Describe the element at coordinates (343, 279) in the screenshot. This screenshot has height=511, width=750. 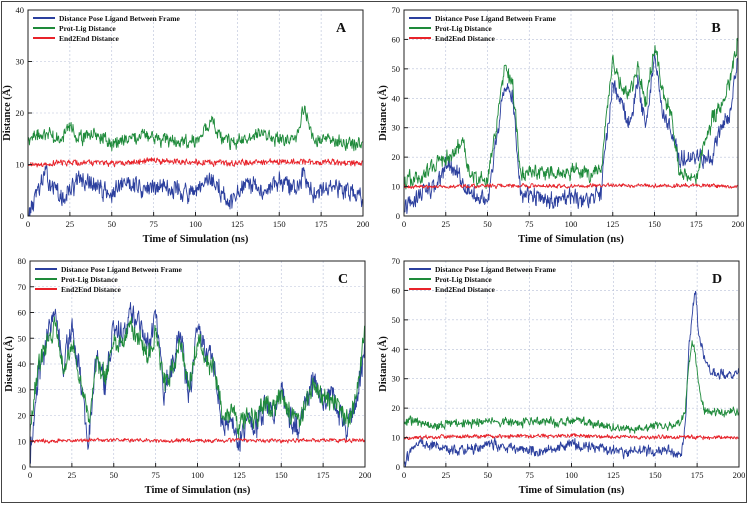
I see `panel-label: C` at that location.